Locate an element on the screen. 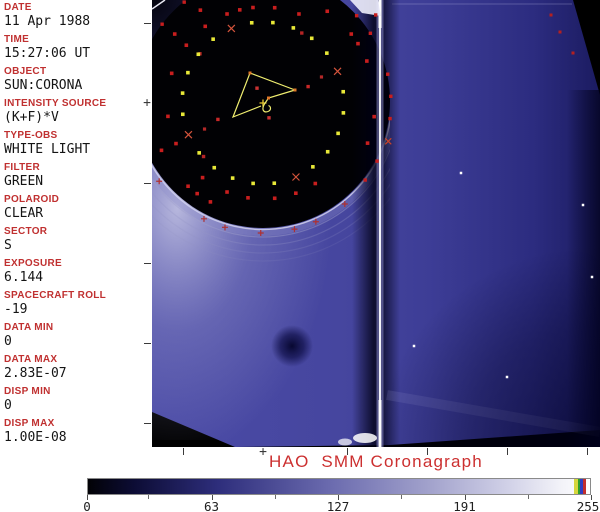 The height and width of the screenshot is (512, 600). bottom-flare is located at coordinates (365, 438).